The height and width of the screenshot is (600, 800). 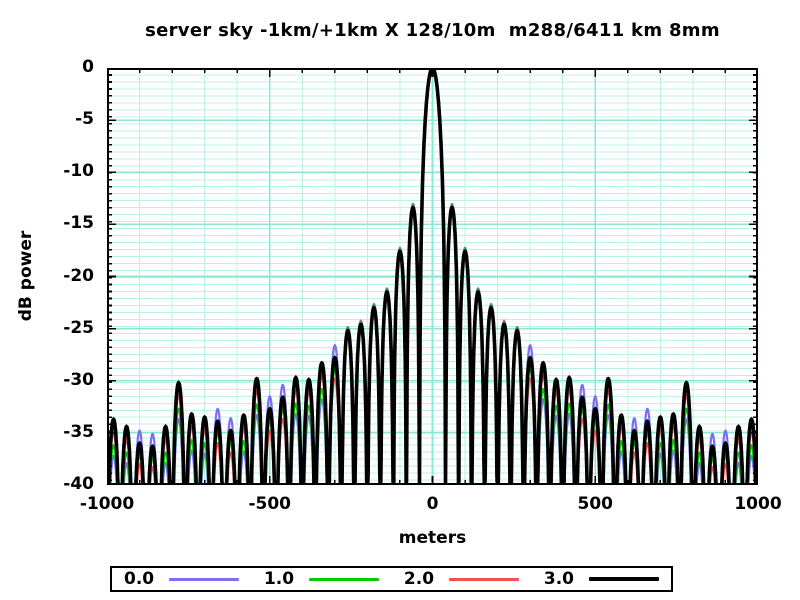 I want to click on x-tick-label: 0, so click(x=432, y=504).